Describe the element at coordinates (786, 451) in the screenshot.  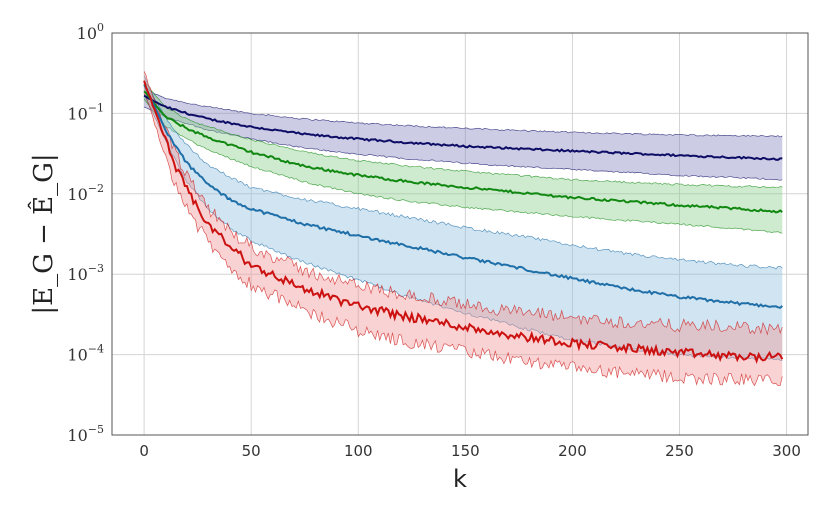
I see `x-tick-label: 300` at that location.